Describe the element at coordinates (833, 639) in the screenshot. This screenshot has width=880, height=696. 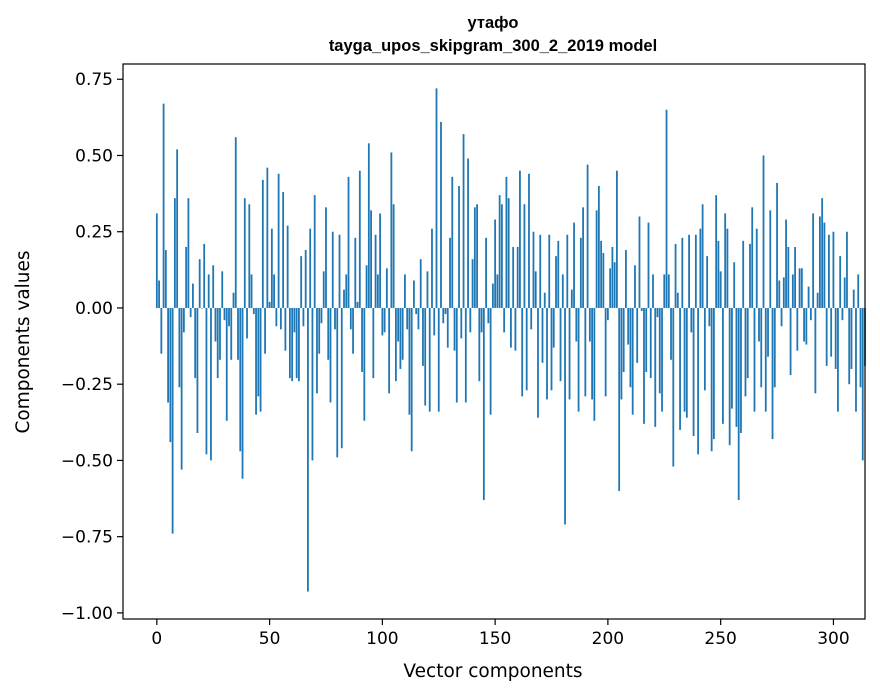
I see `x-tick-label: 300` at that location.